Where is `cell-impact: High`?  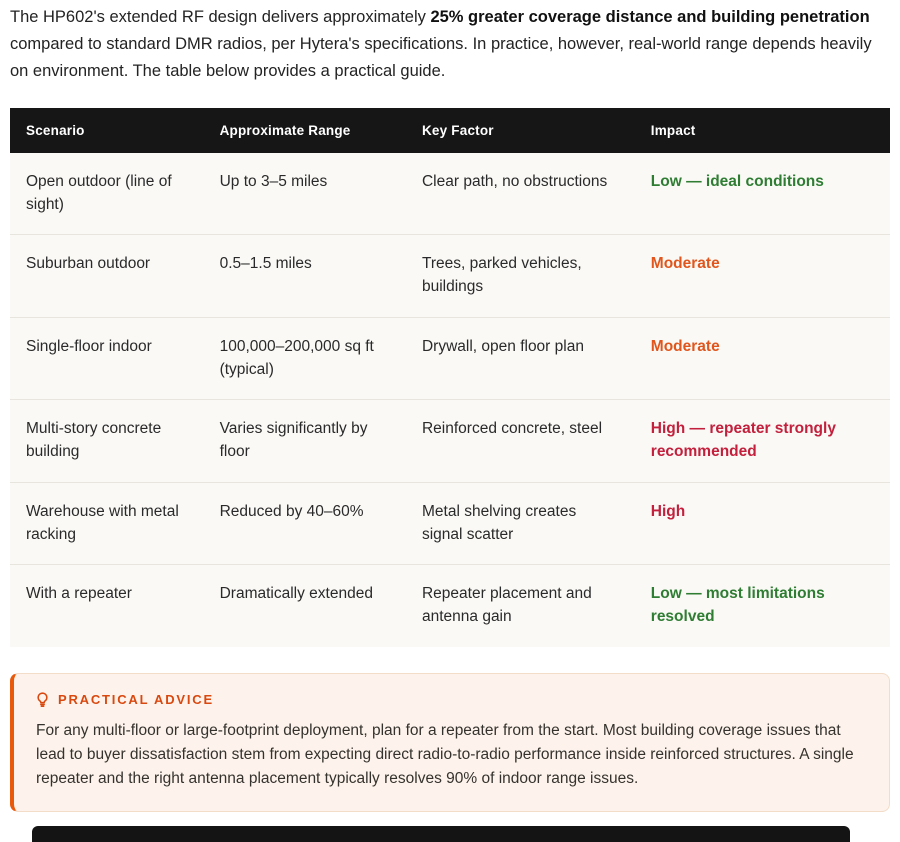
cell-impact: High is located at coordinates (762, 523).